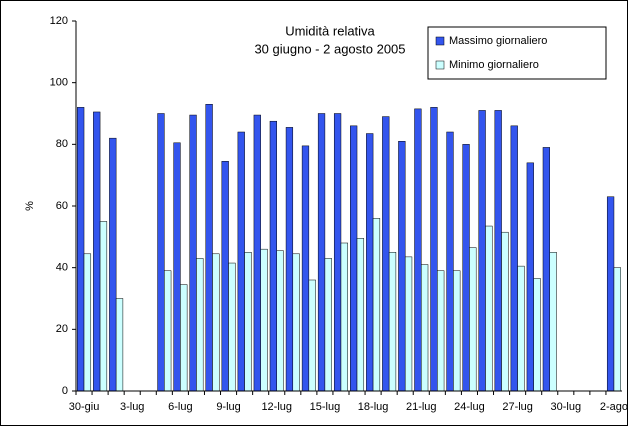 Image resolution: width=629 pixels, height=432 pixels. Describe the element at coordinates (276, 407) in the screenshot. I see `x-tick-label: 12-lug` at that location.